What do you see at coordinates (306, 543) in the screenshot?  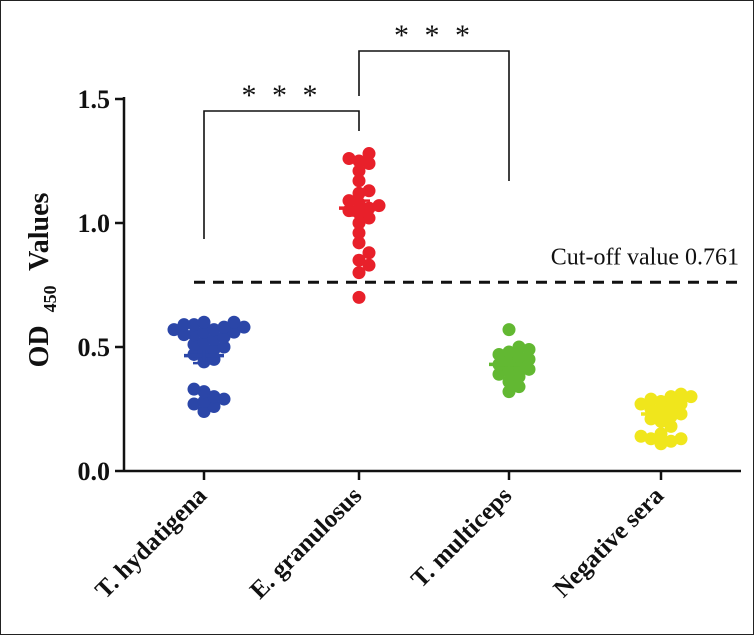 I see `x-tick-label: E. granulosus` at bounding box center [306, 543].